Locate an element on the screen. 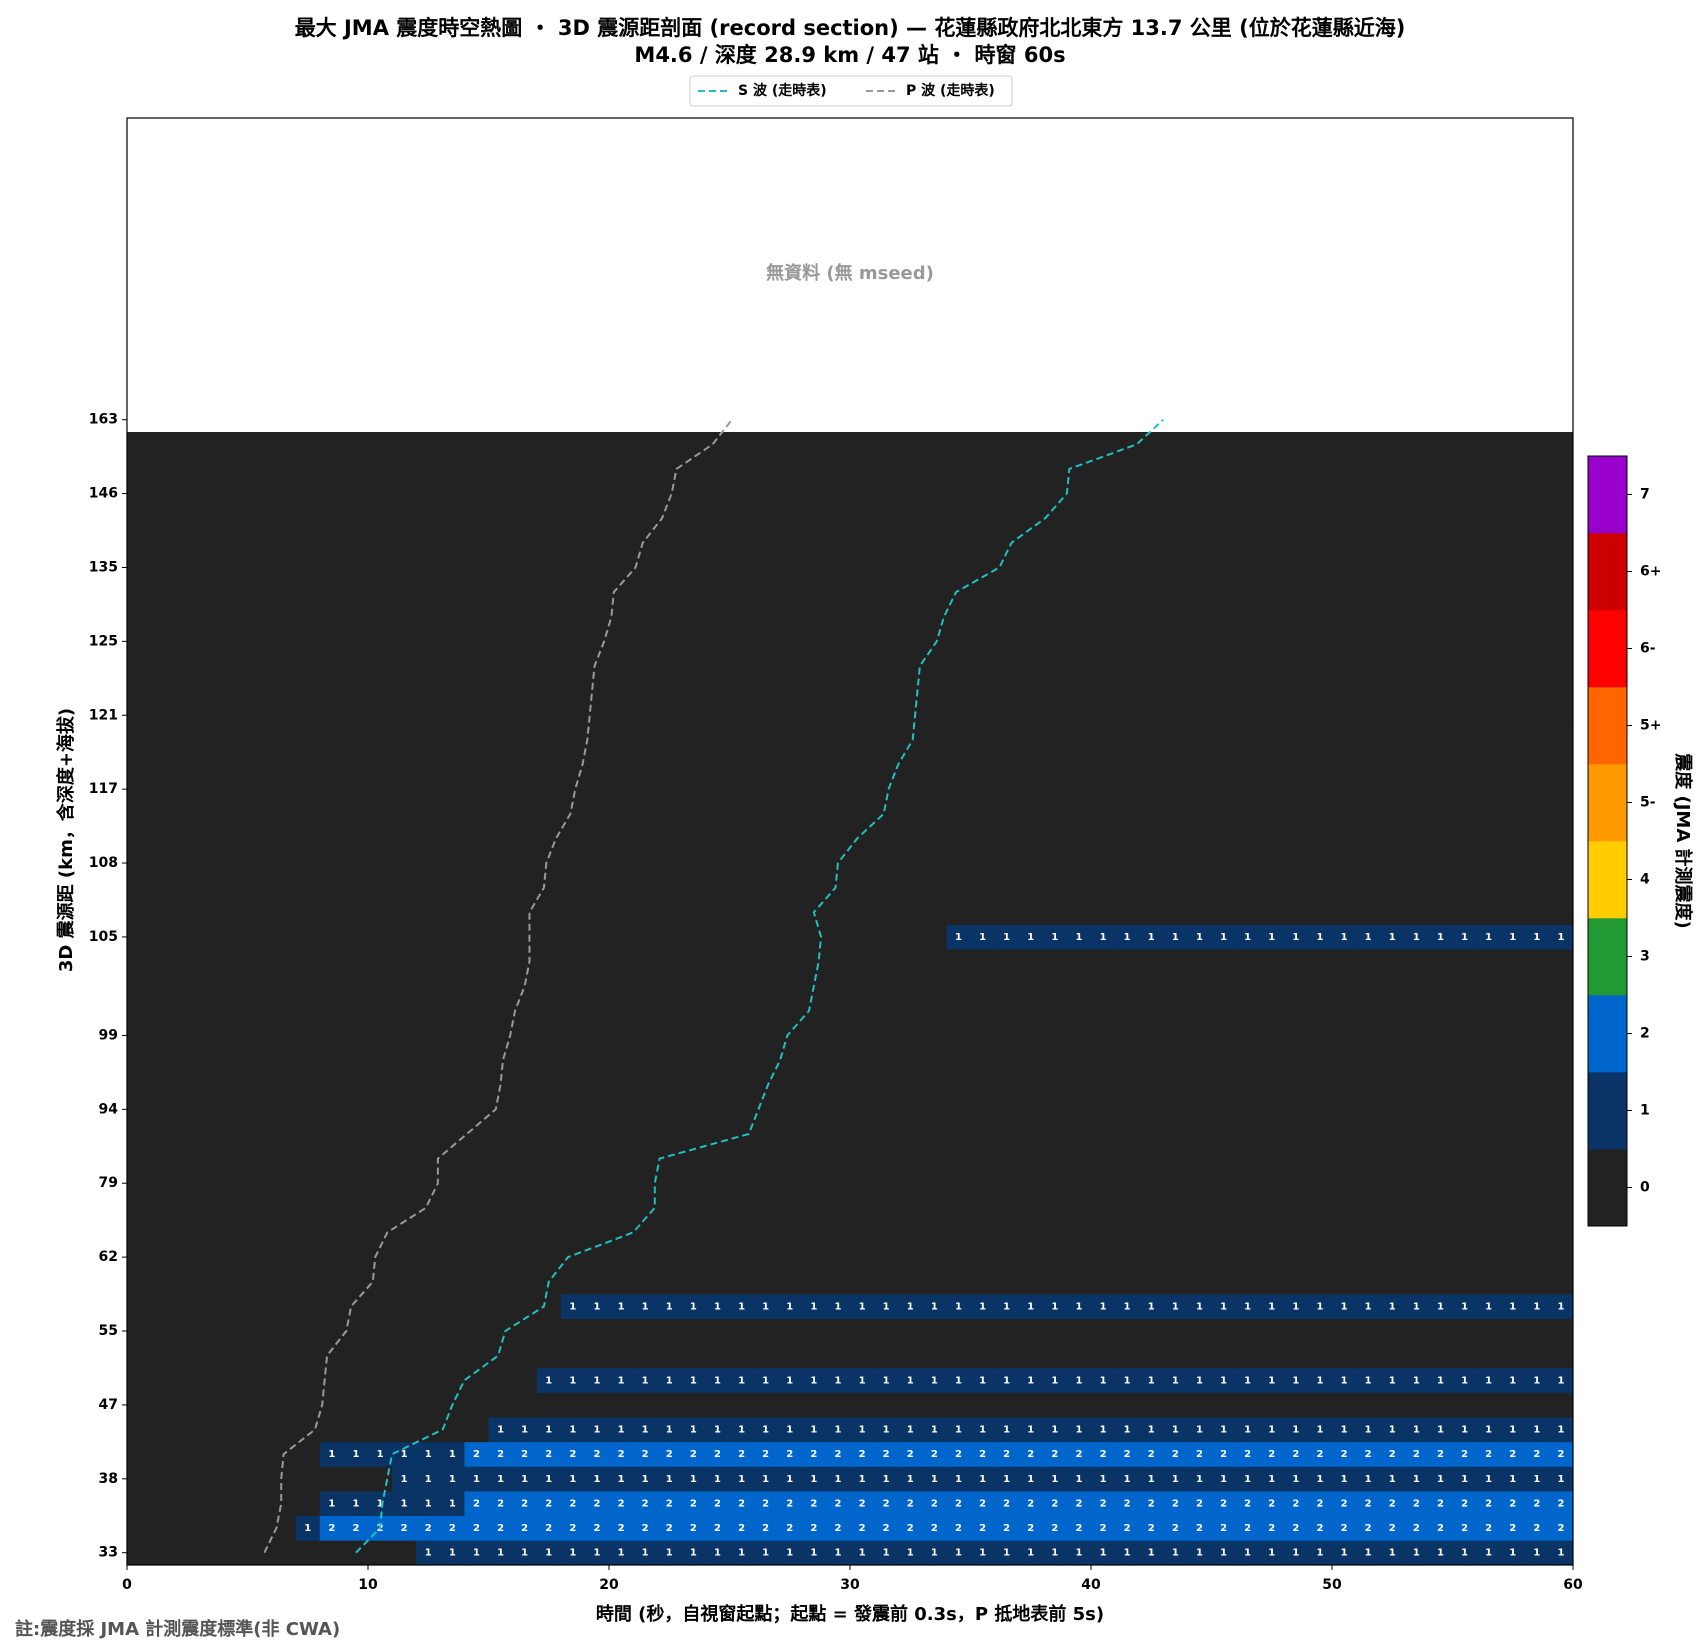  y-tick-label: 163 is located at coordinates (103, 420).